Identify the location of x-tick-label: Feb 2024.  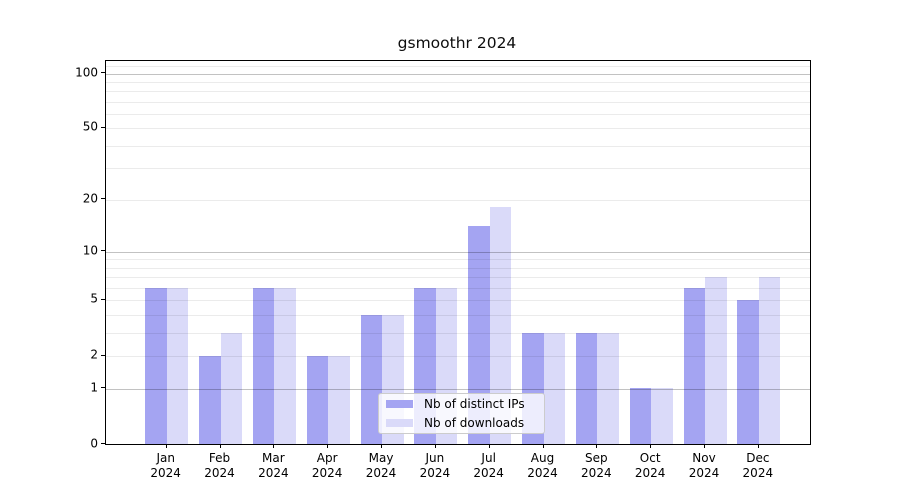
(219, 465).